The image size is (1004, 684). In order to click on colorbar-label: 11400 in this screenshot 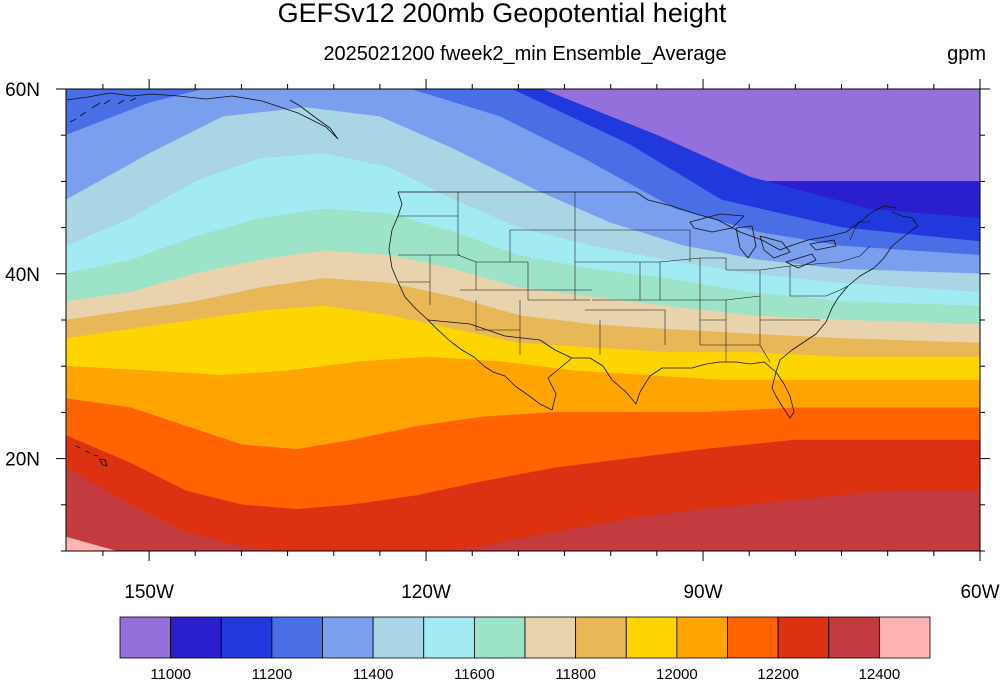, I will do `click(373, 674)`.